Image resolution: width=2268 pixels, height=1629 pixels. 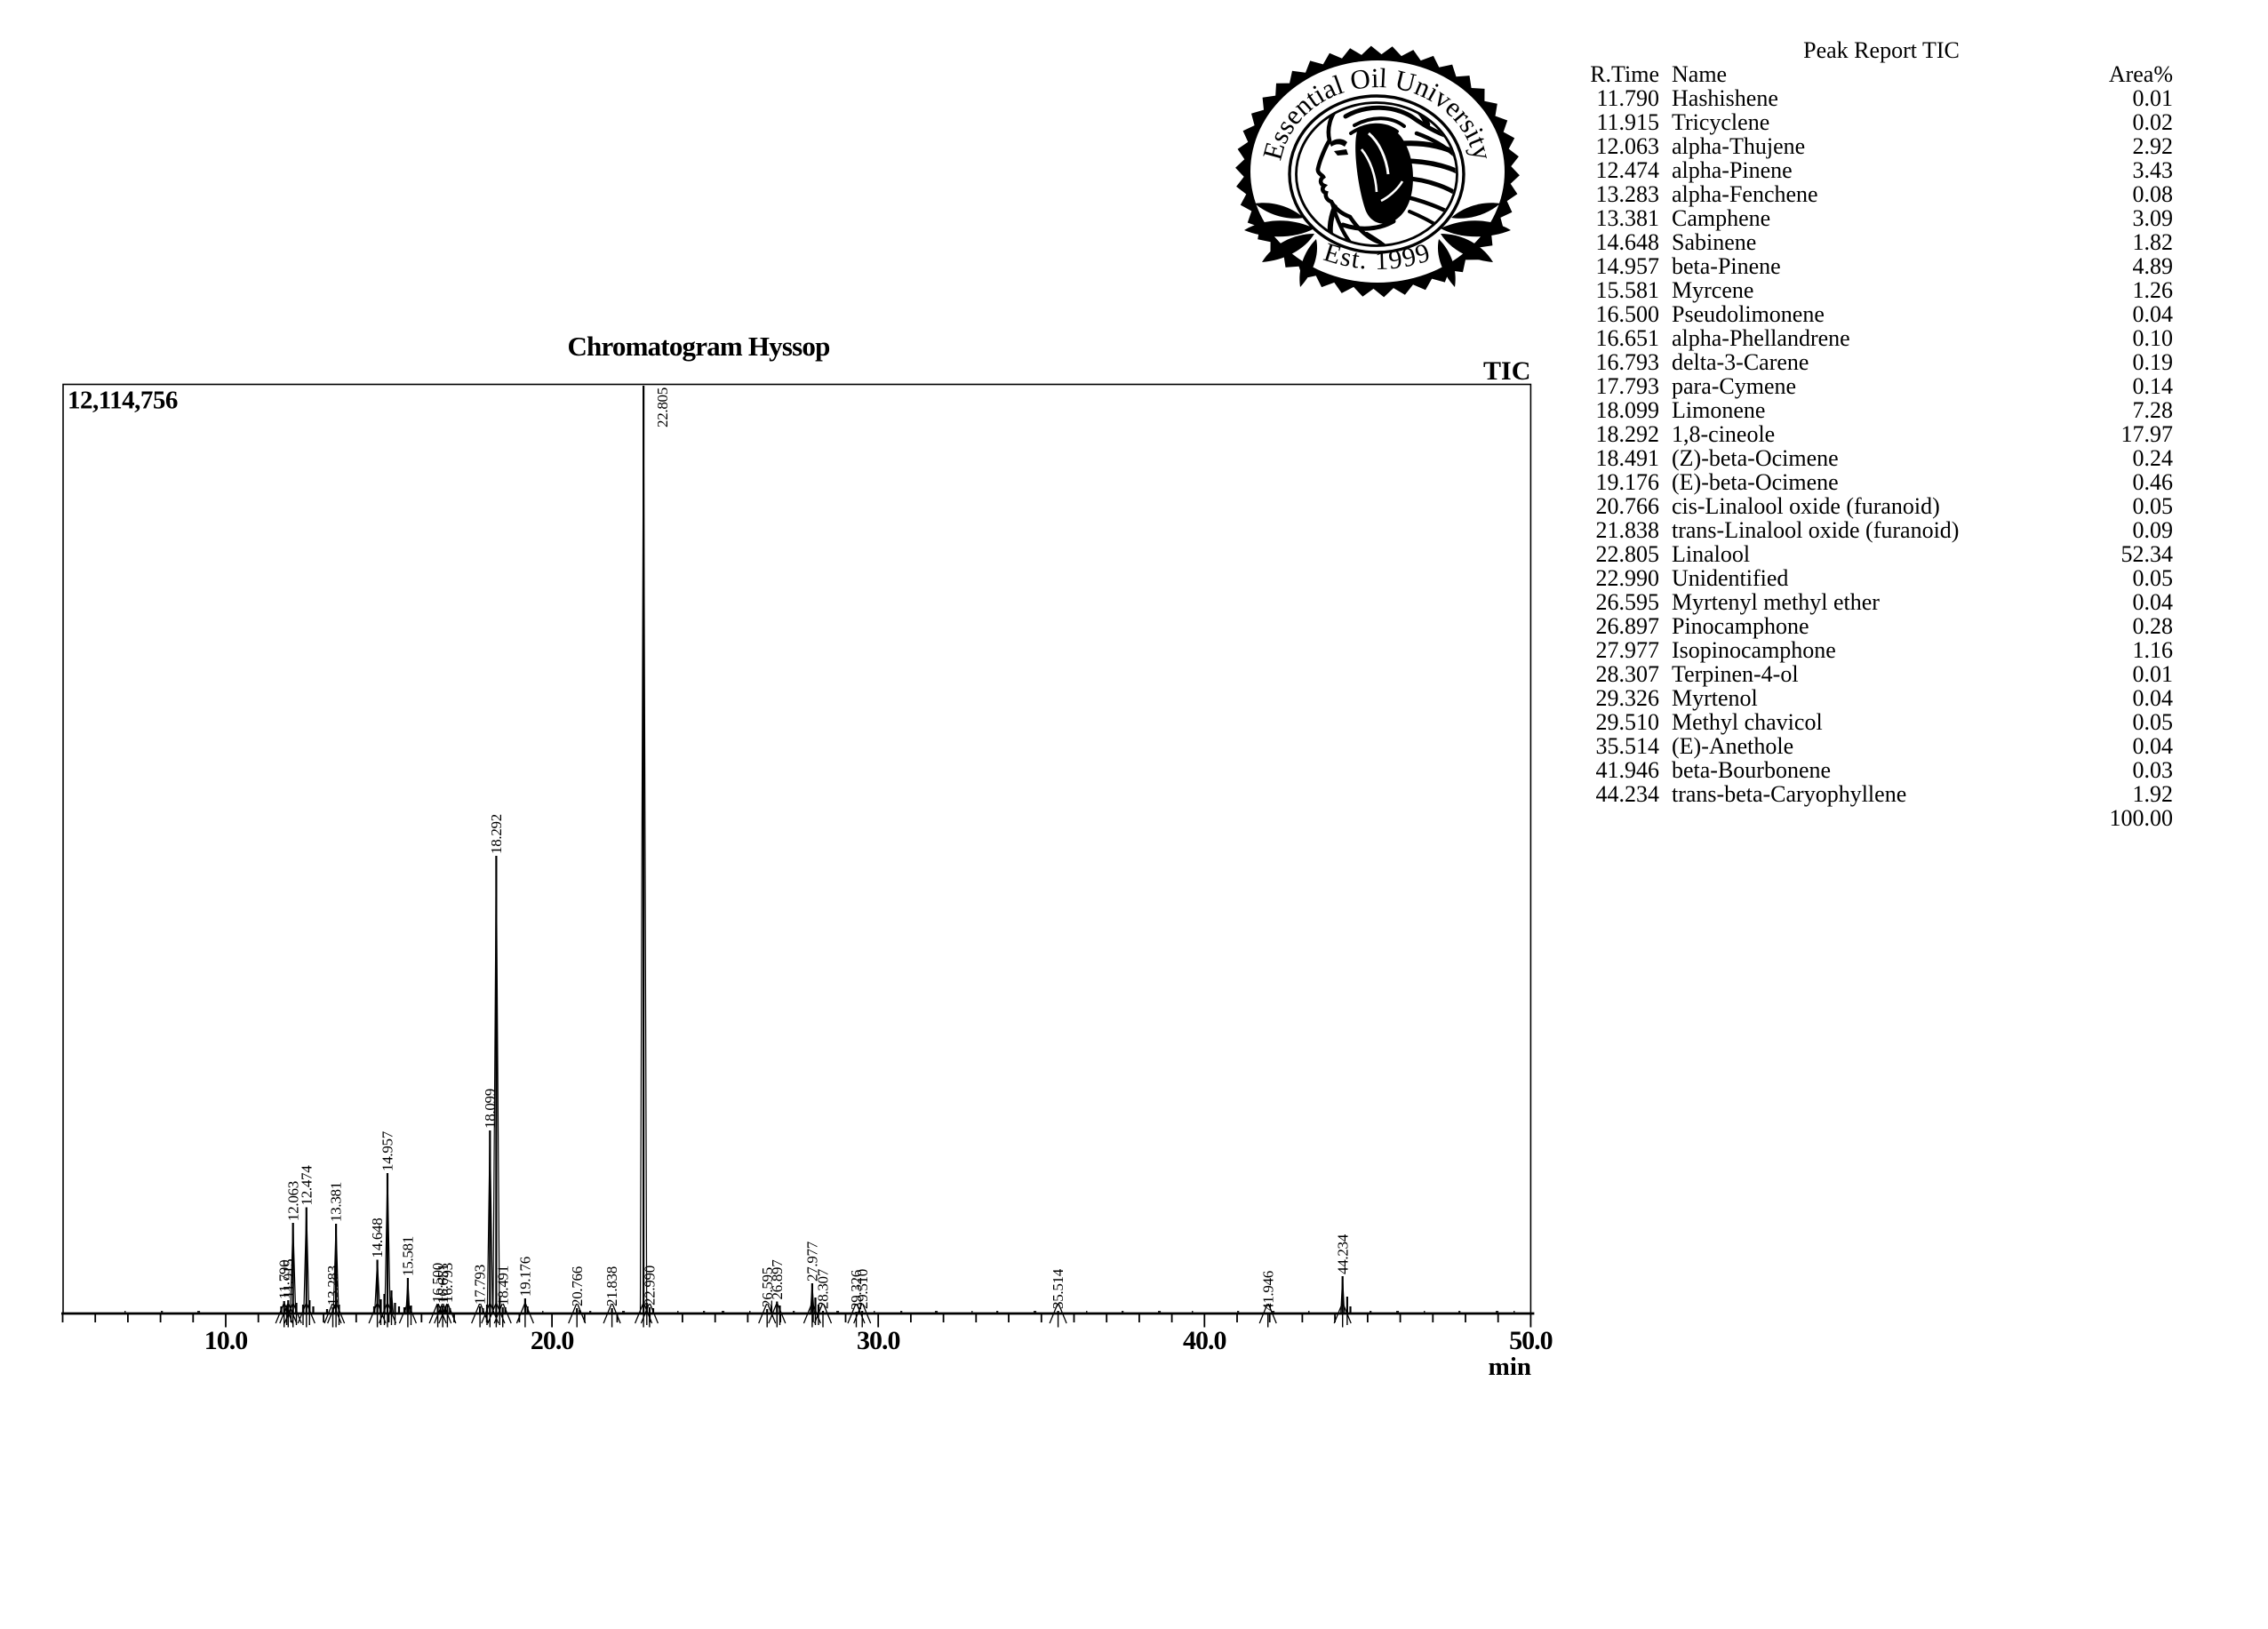 What do you see at coordinates (1745, 194) in the screenshot?
I see `svg-text: alpha-Fenchene` at bounding box center [1745, 194].